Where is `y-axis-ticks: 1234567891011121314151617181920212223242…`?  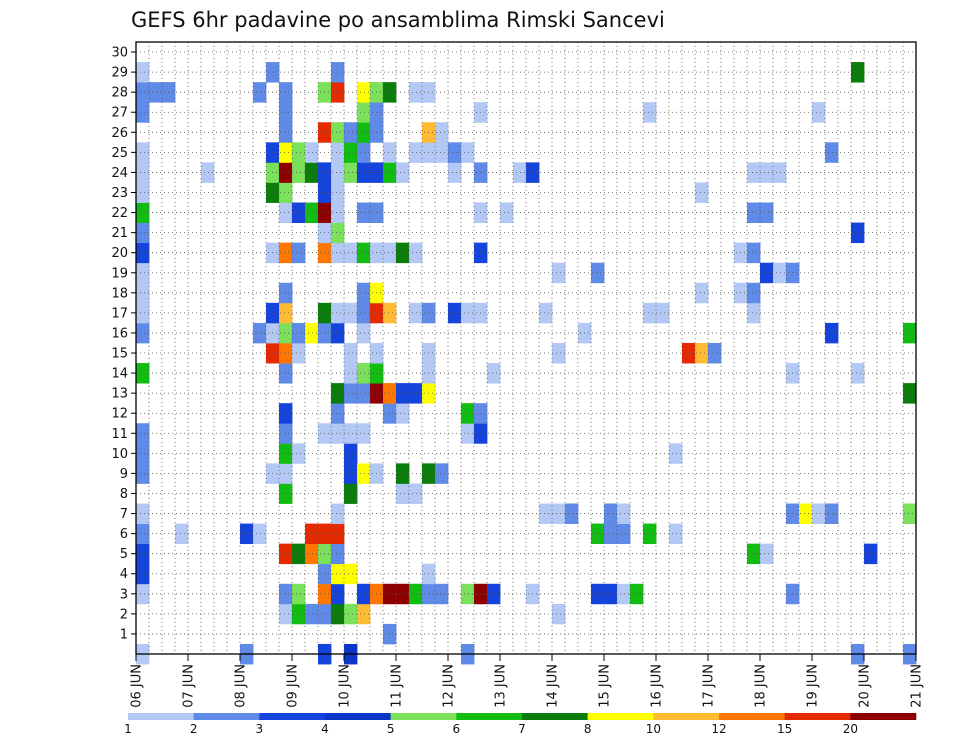
y-axis-ticks: 1234567891011121314151617181920212223242… is located at coordinates (123, 344).